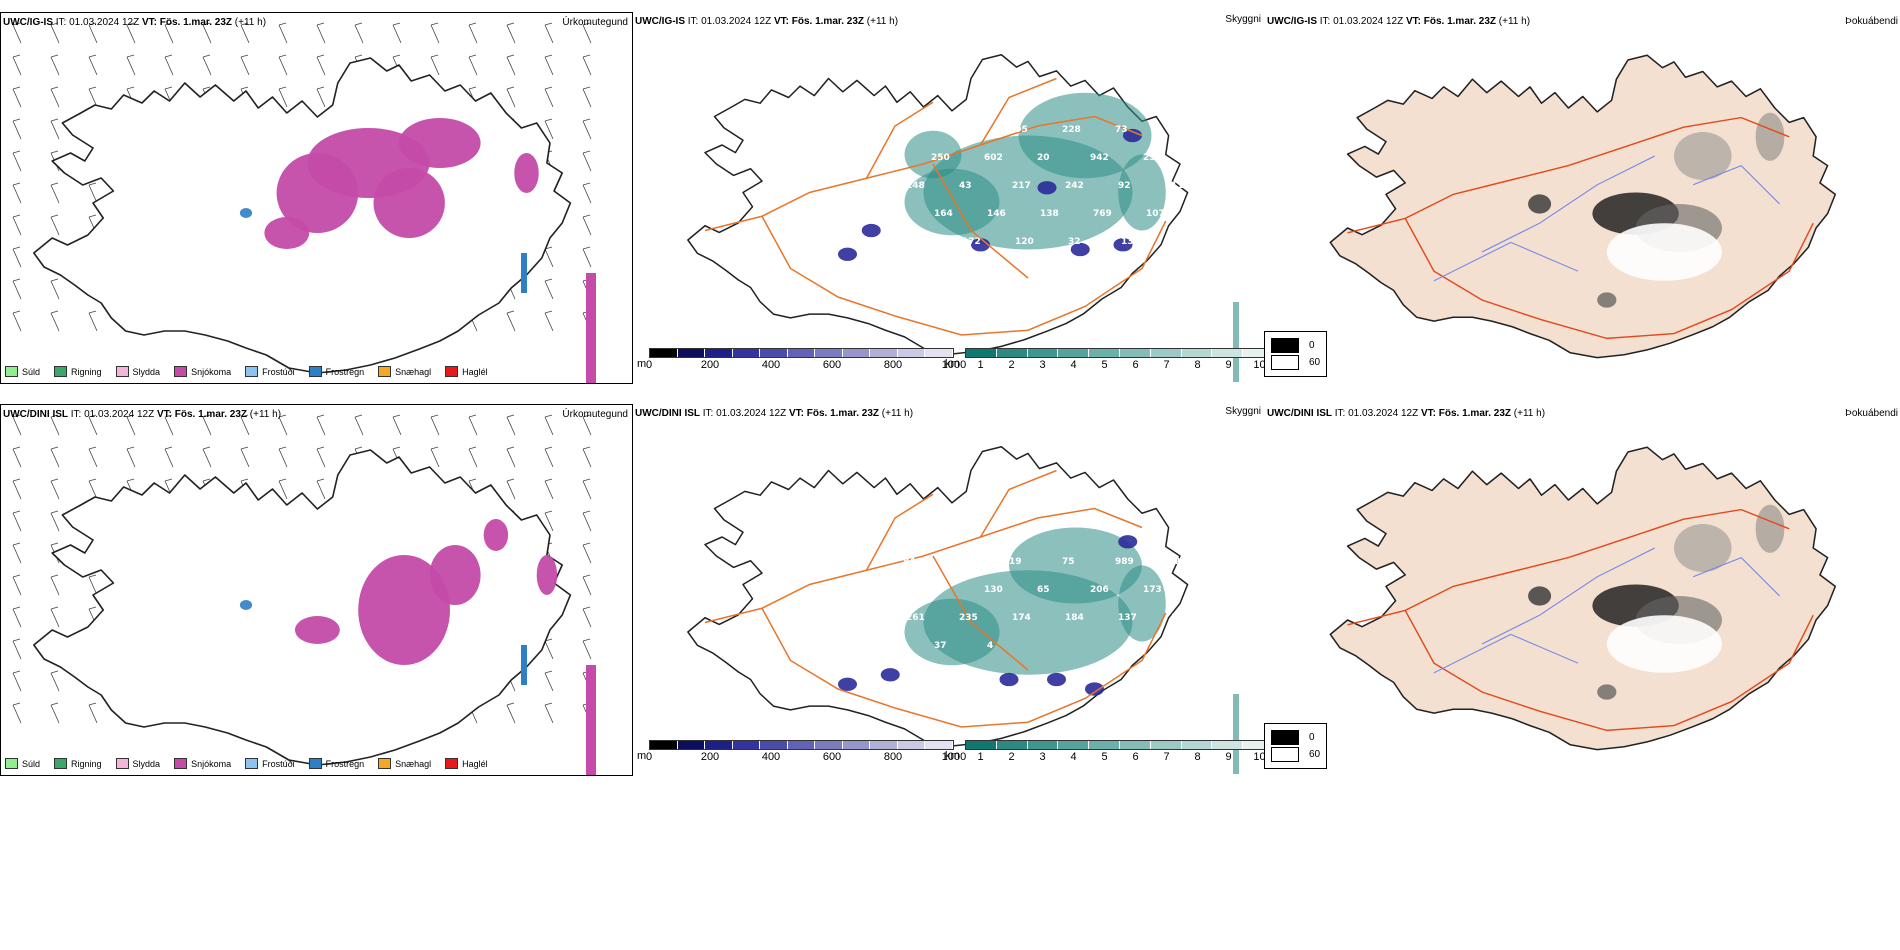 This screenshot has width=1900, height=950. What do you see at coordinates (1043, 158) in the screenshot?
I see `ceiling-label: 20` at bounding box center [1043, 158].